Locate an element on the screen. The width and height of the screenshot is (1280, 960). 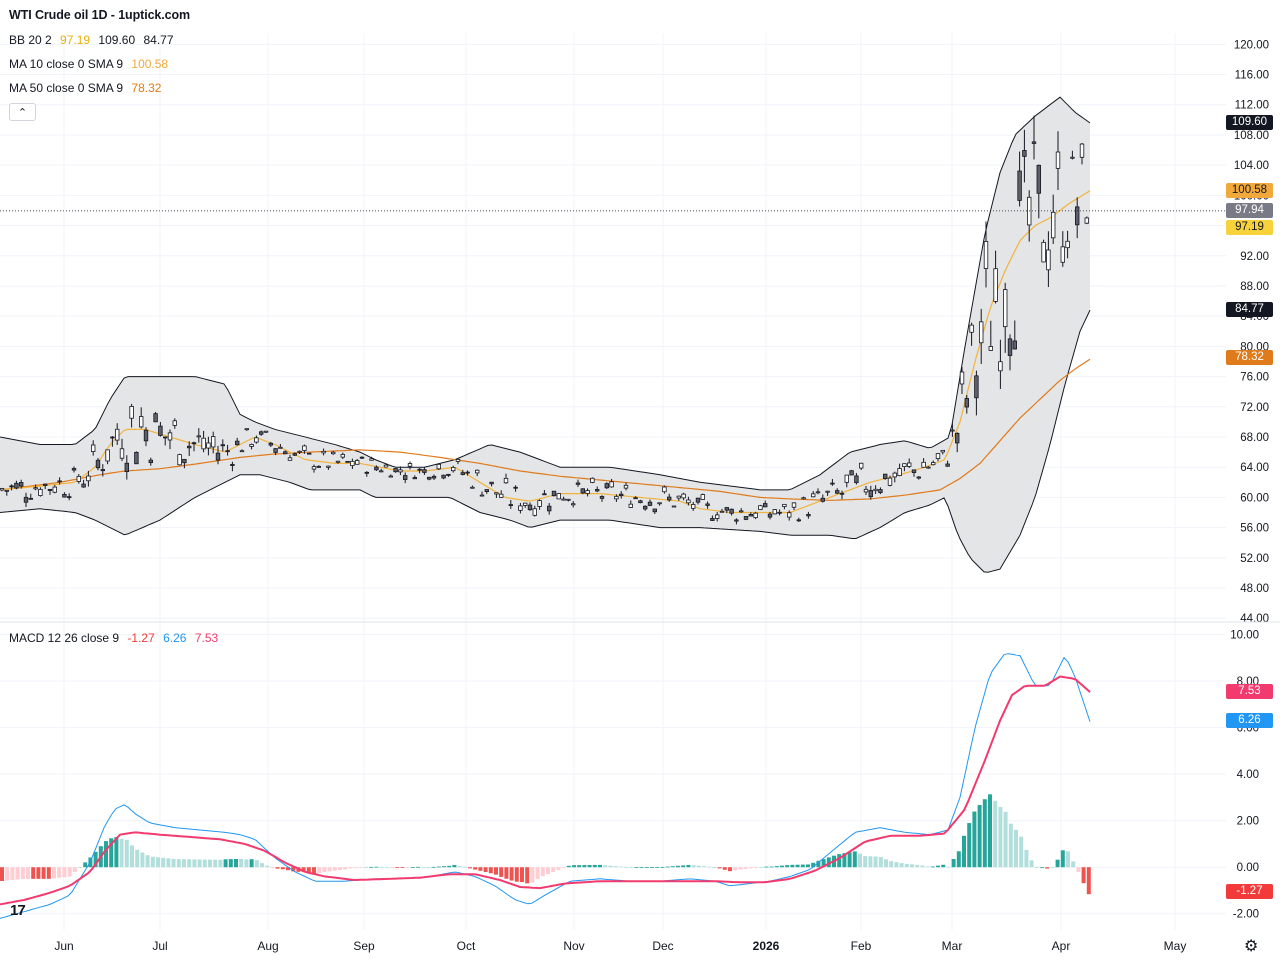
price-tick-label: 88.00 is located at coordinates (1254, 287).